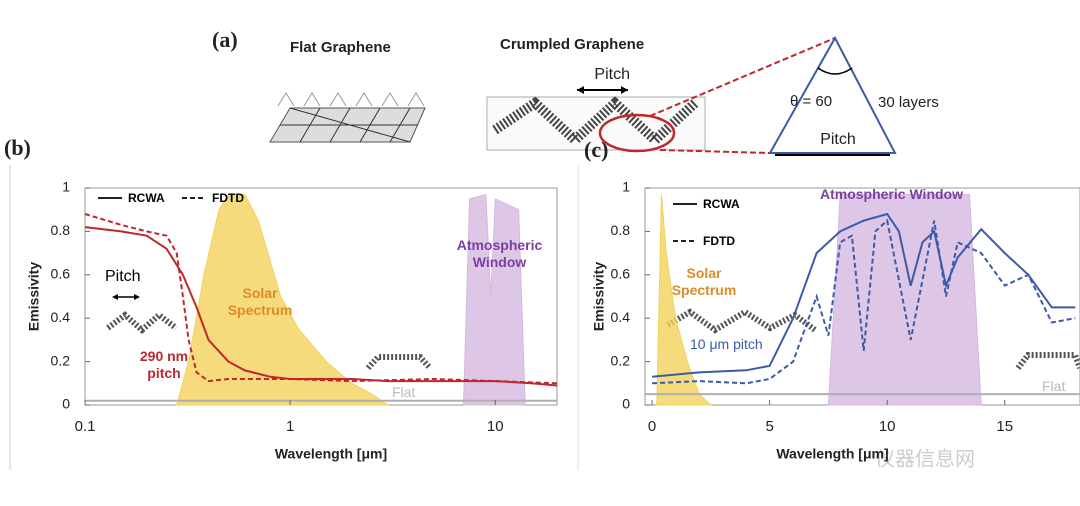 The width and height of the screenshot is (1080, 506). Describe the element at coordinates (691, 95) in the screenshot. I see `crumpled-graphene-drawing` at that location.